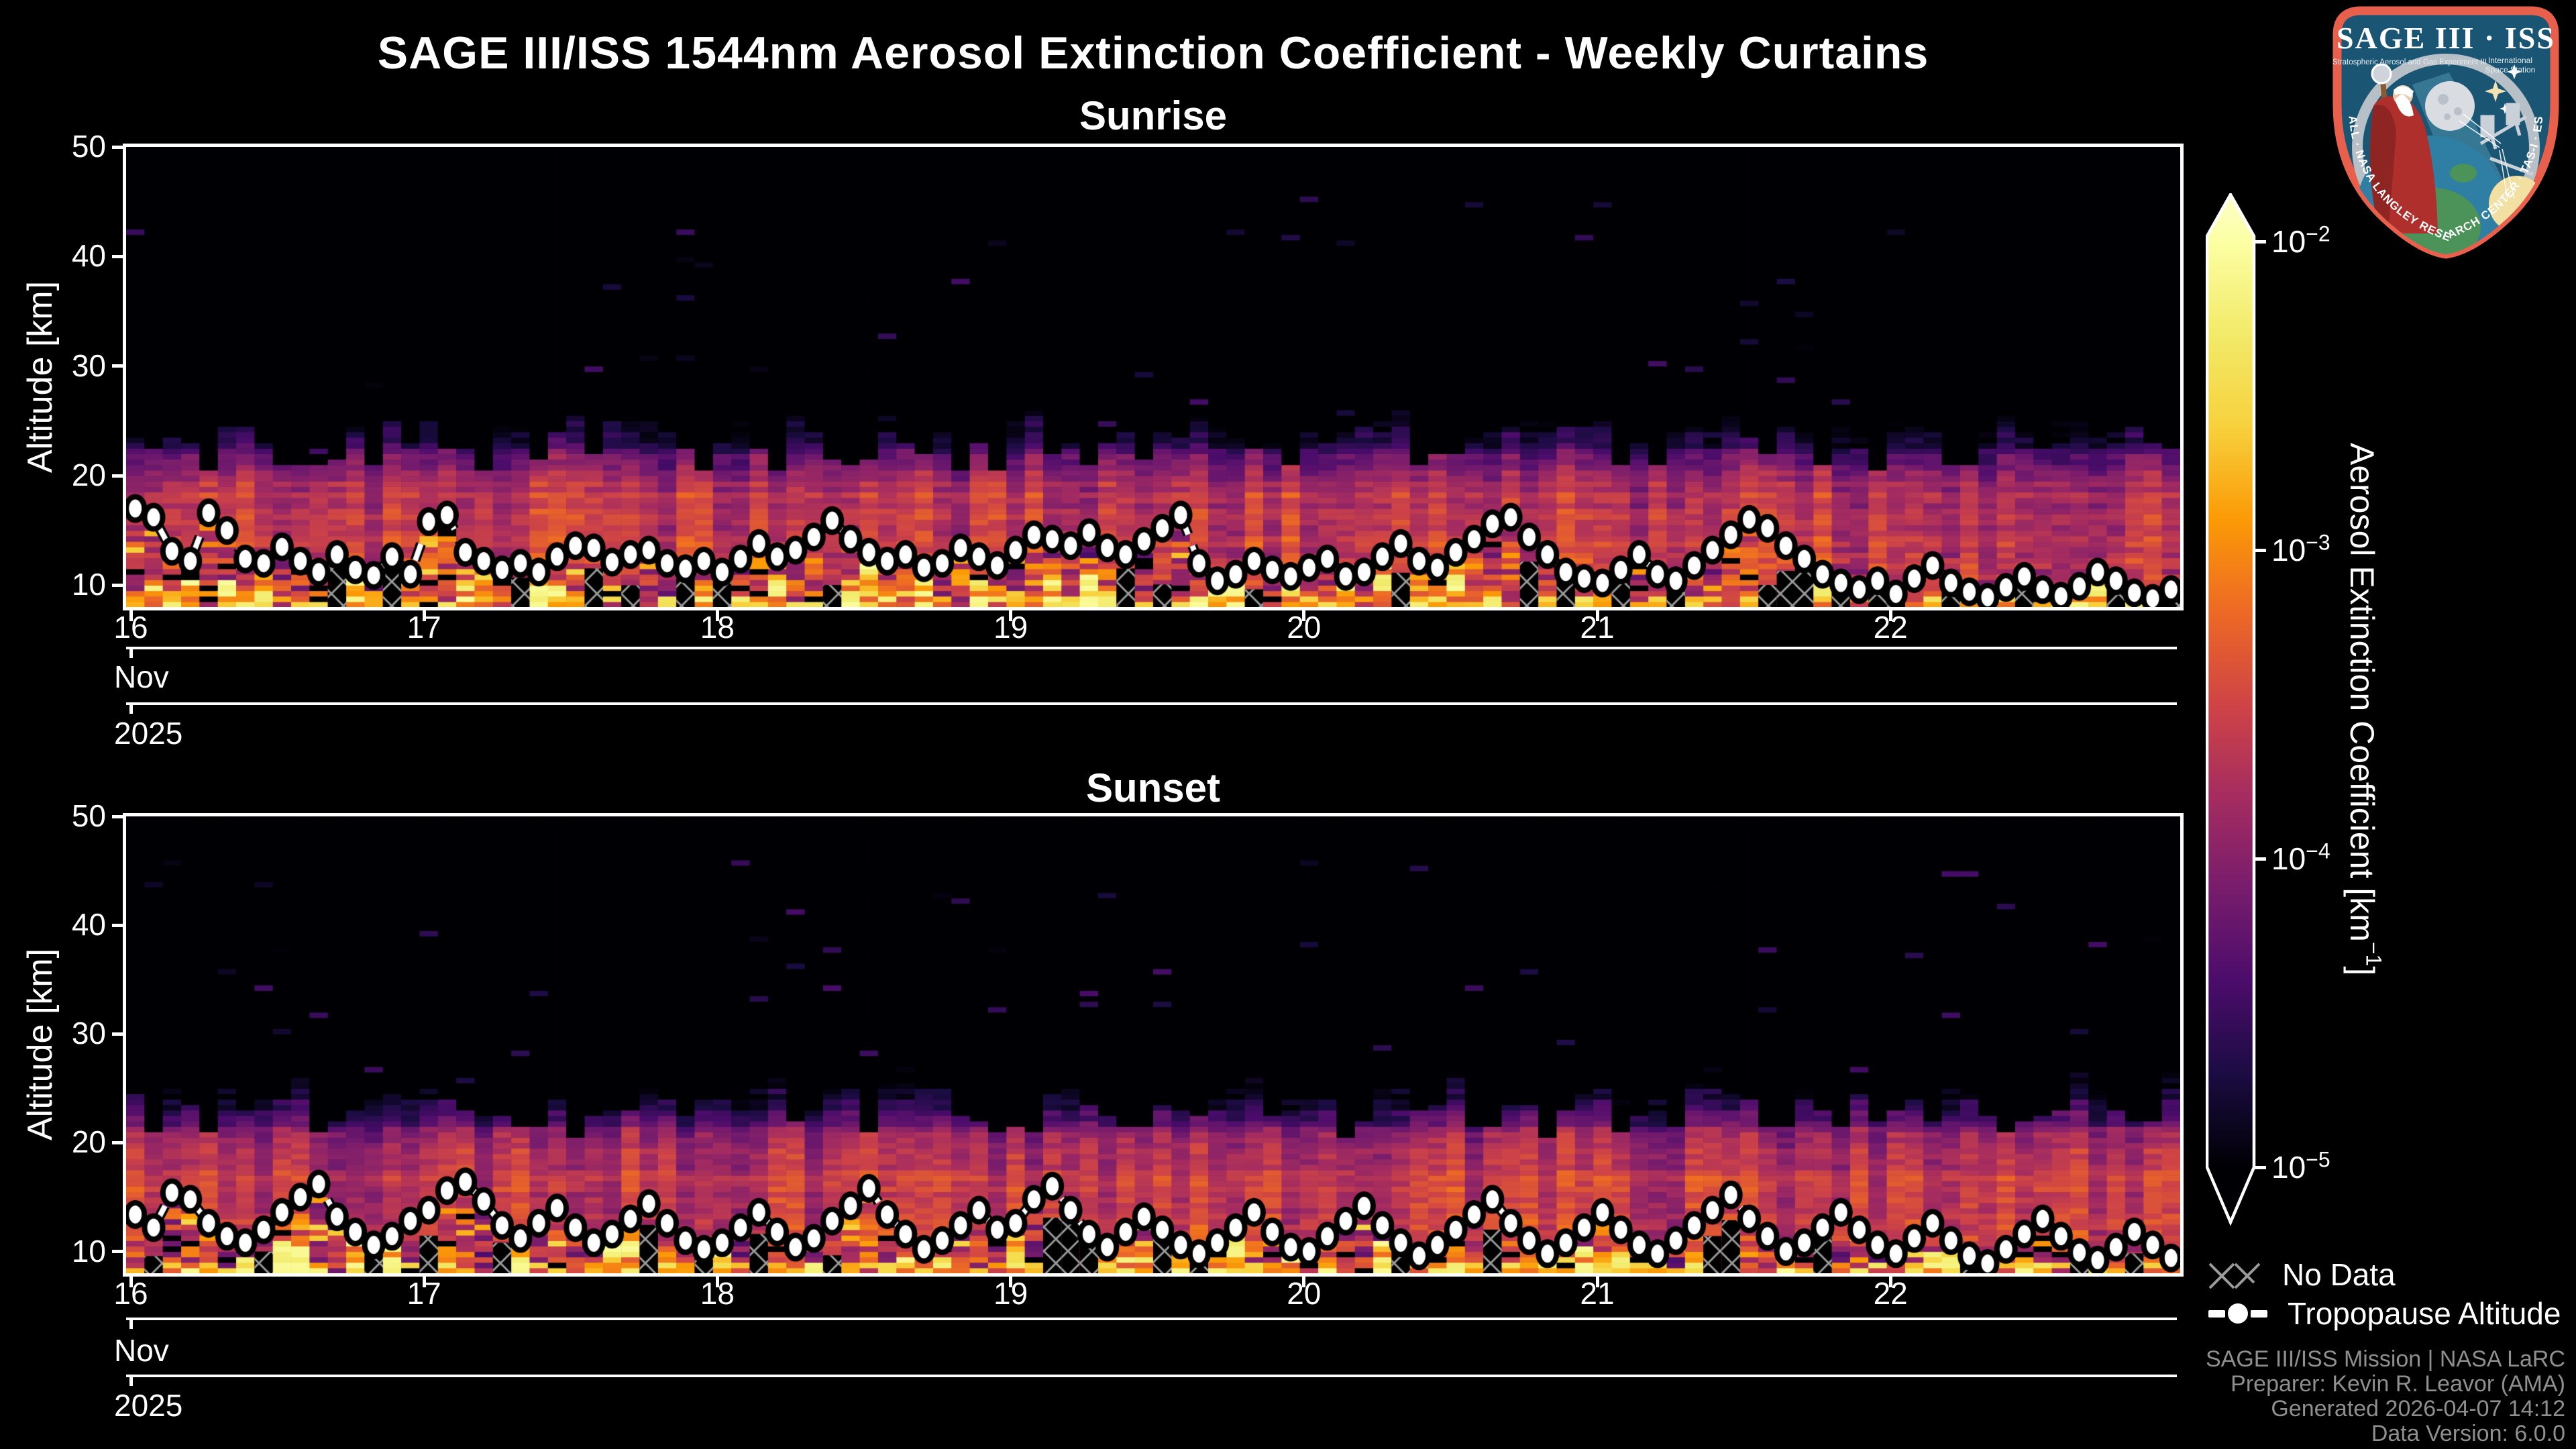 The width and height of the screenshot is (2576, 1449). What do you see at coordinates (2450, 106) in the screenshot?
I see `moon` at bounding box center [2450, 106].